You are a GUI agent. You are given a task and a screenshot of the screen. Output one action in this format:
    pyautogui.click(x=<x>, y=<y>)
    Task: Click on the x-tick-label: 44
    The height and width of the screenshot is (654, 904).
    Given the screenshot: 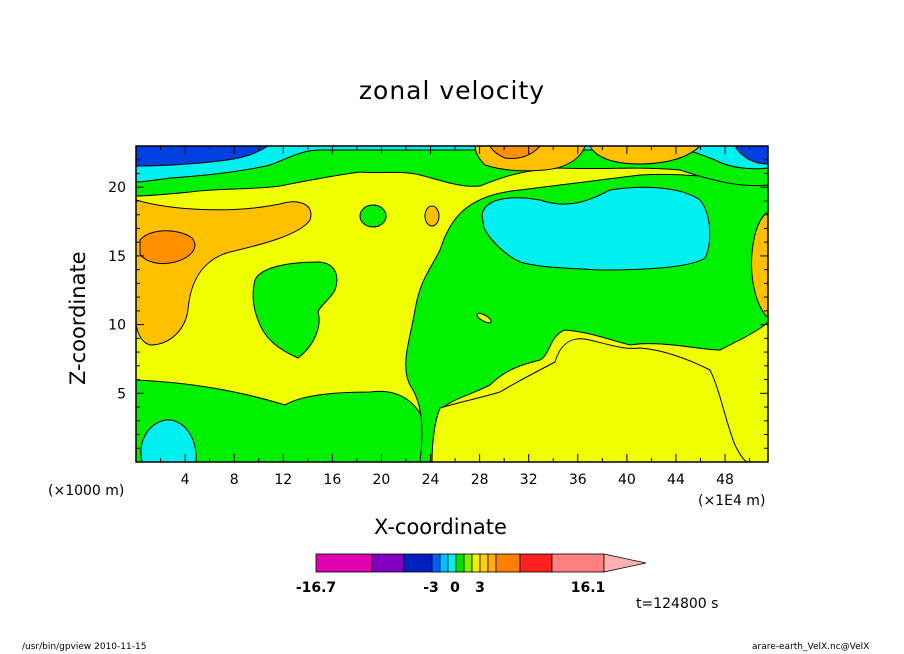 What is the action you would take?
    pyautogui.click(x=676, y=480)
    